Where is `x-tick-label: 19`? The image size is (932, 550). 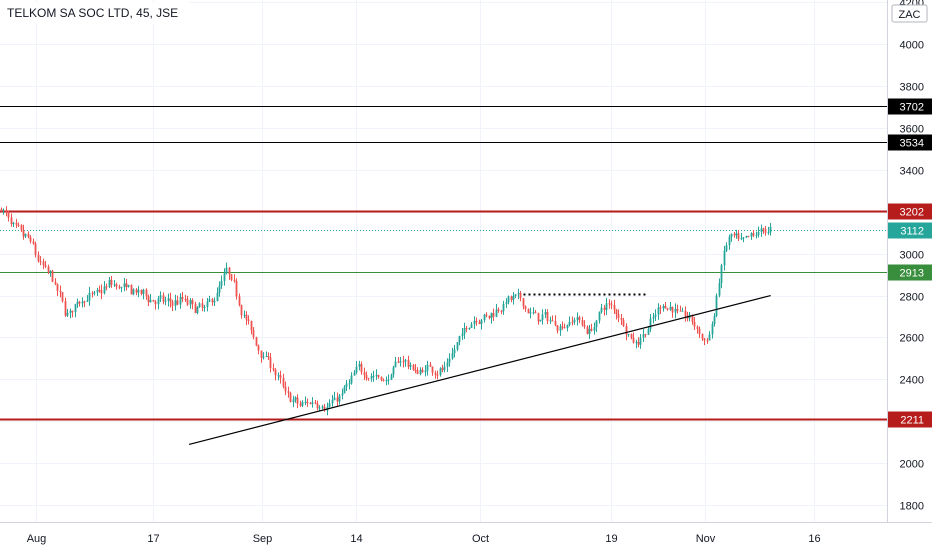
x-tick-label: 19 is located at coordinates (611, 539).